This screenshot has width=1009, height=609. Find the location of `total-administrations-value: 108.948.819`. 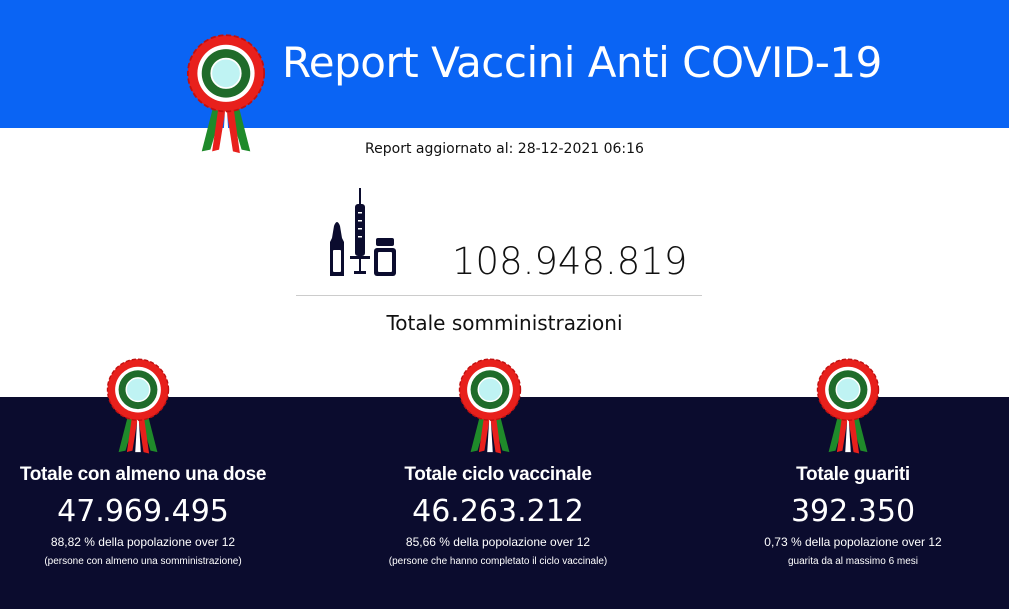

total-administrations-value: 108.948.819 is located at coordinates (570, 261).